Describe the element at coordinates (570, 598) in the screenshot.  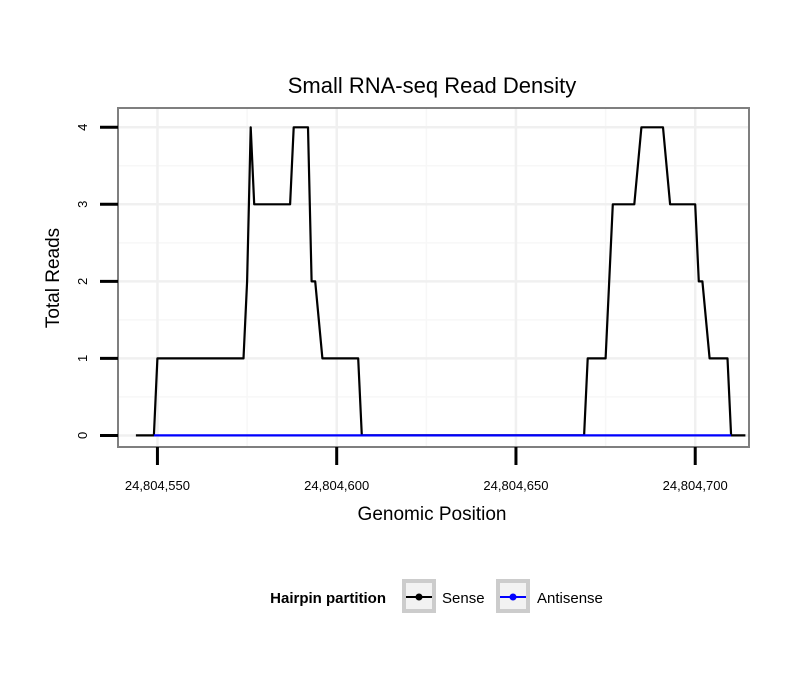
I see `legend-label-antisense: Antisense` at that location.